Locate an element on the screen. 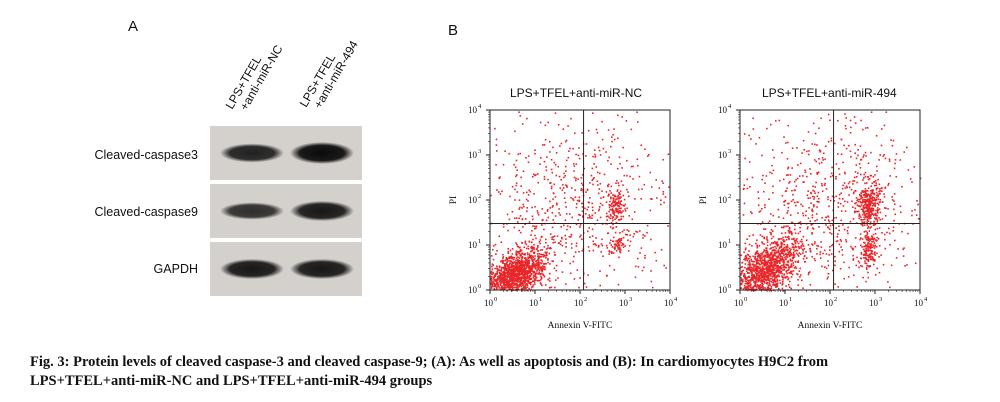  lane-label-nc: LPS+TFEL +anti-miR-NC is located at coordinates (254, 77).